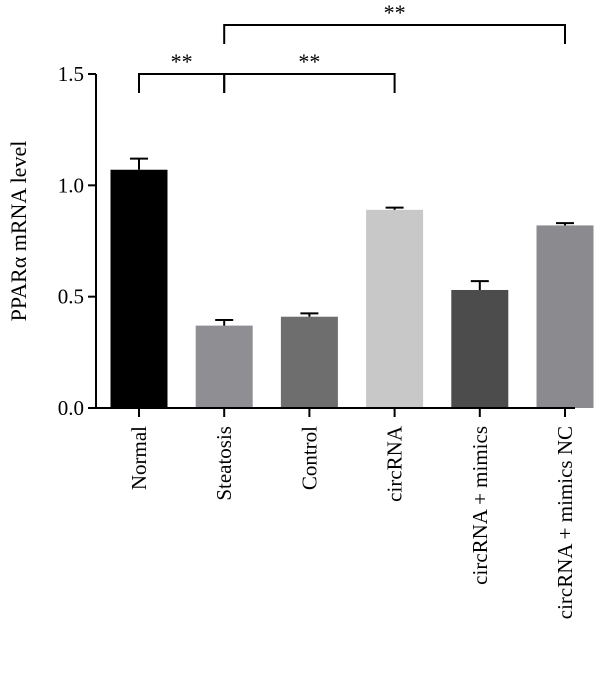  Describe the element at coordinates (395, 463) in the screenshot. I see `x-tick-label-3: circRNA` at that location.